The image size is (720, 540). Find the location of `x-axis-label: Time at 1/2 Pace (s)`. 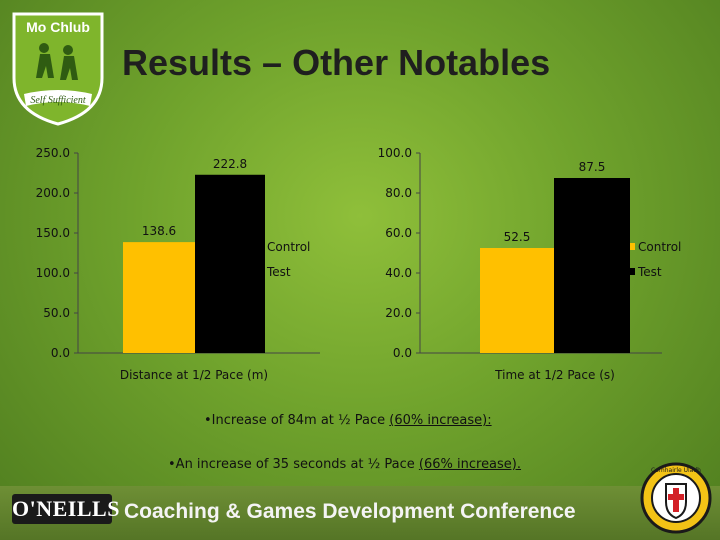

x-axis-label: Time at 1/2 Pace (s) is located at coordinates (554, 375).